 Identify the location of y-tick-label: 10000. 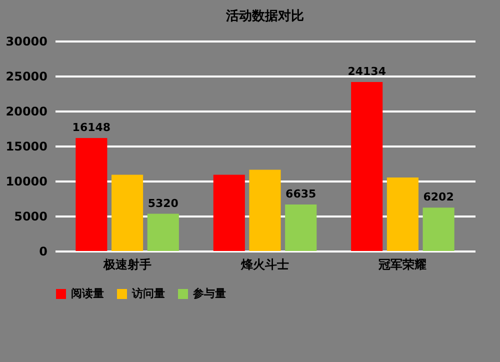
(27, 181).